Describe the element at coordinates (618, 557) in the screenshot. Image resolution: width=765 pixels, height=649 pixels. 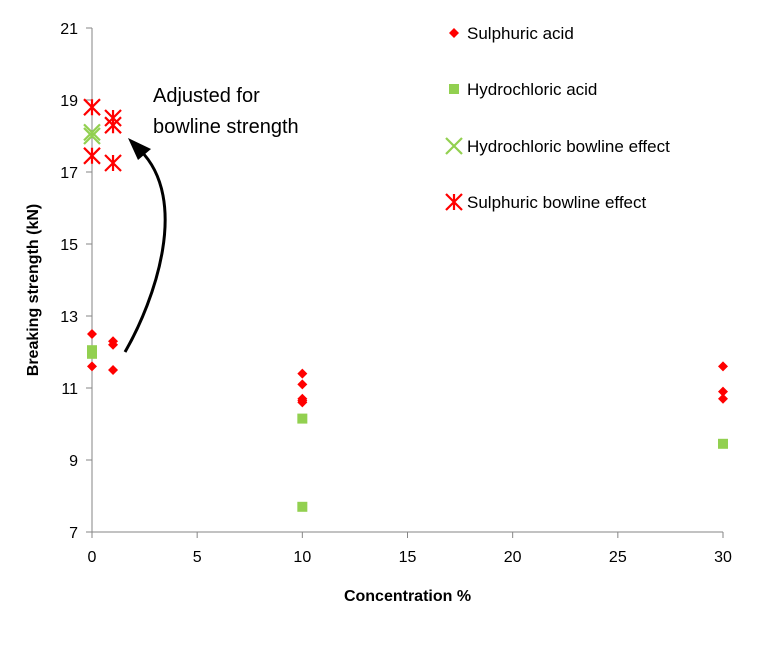
I see `x-tick-label: 25` at that location.